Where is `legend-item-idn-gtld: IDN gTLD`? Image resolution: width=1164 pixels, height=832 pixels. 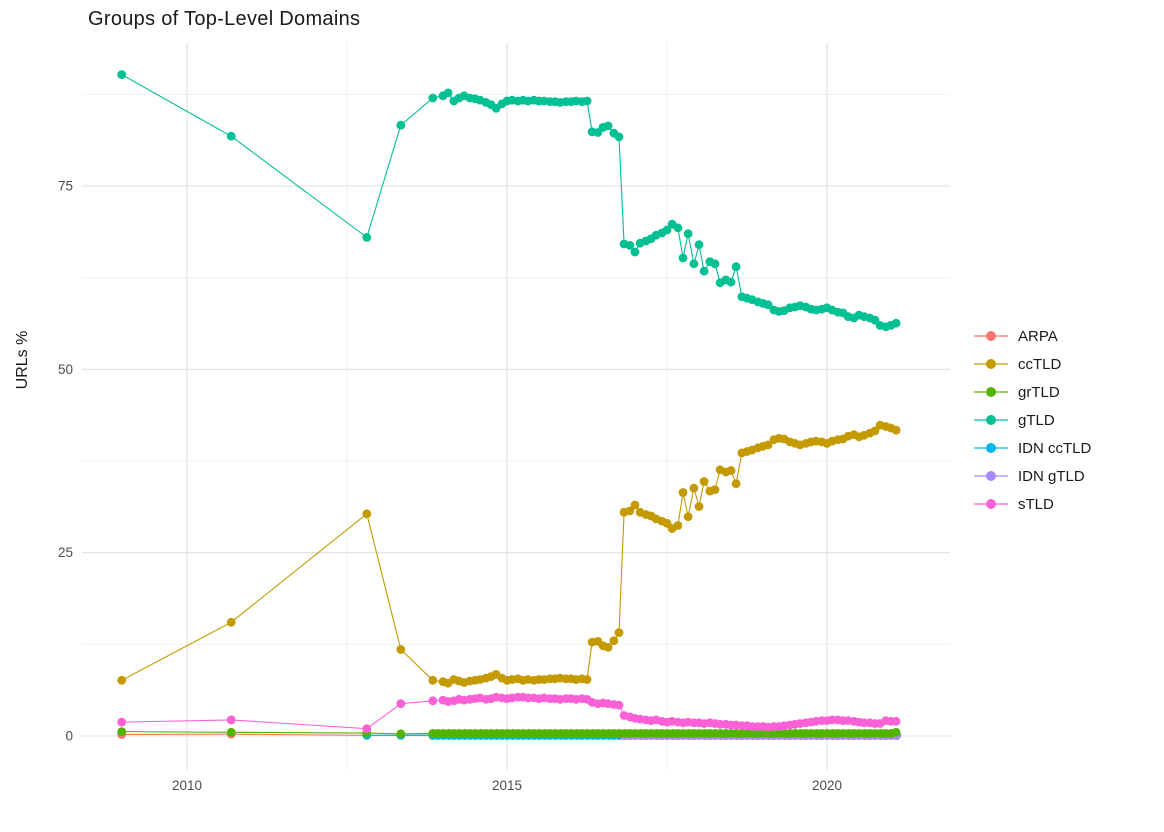
legend-item-idn-gtld: IDN gTLD is located at coordinates (1029, 476).